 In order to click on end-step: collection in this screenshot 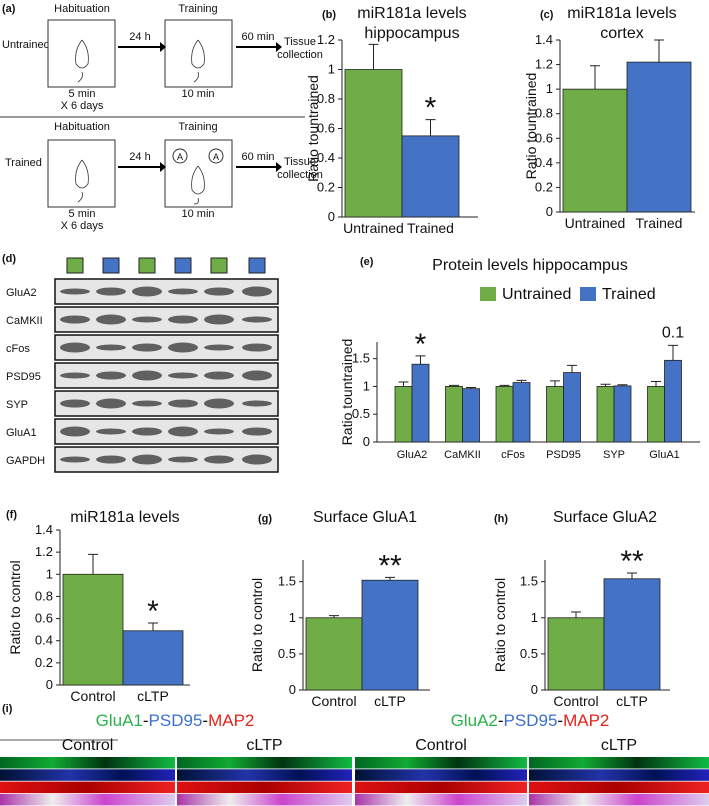, I will do `click(300, 55)`.